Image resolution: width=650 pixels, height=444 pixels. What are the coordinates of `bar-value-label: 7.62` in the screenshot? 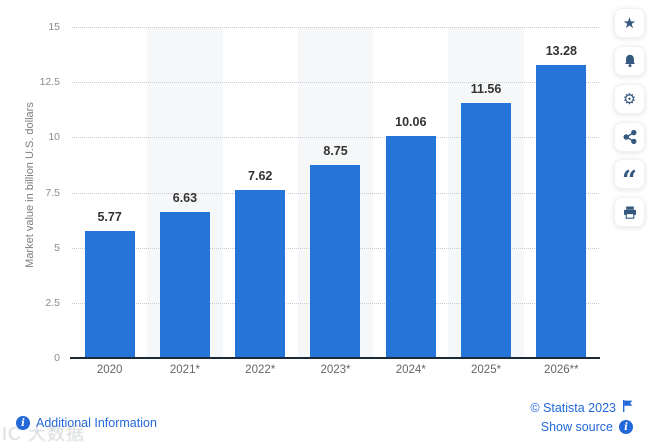 It's located at (260, 175).